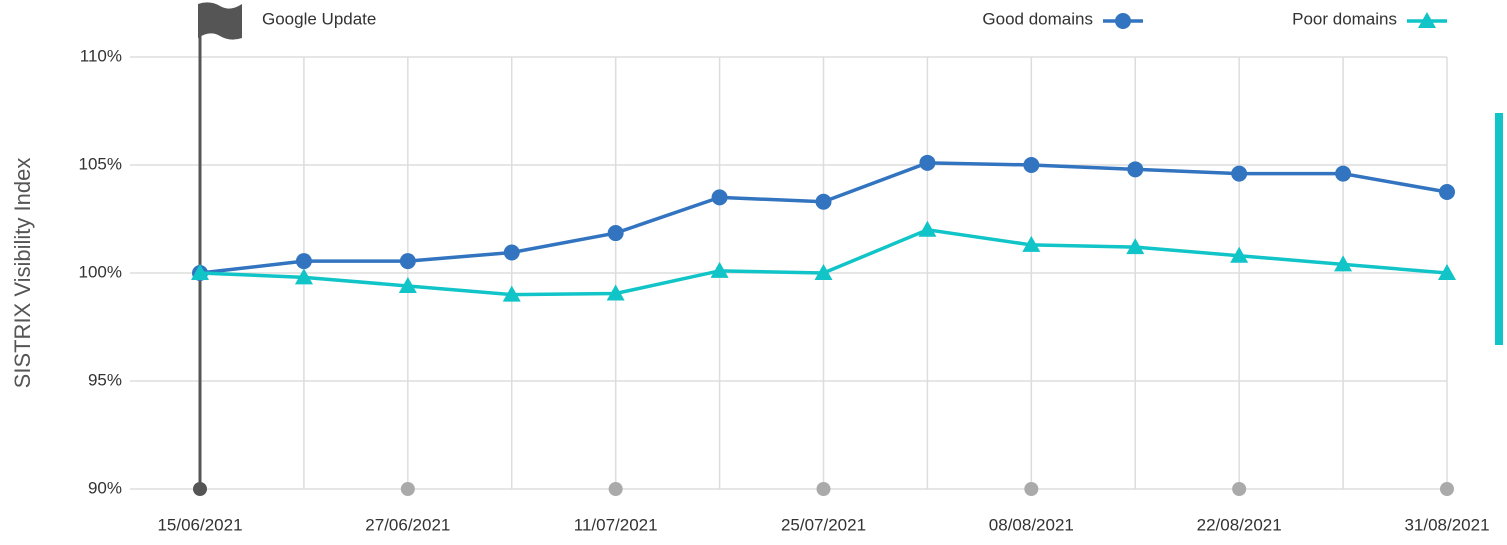 This screenshot has width=1507, height=545. Describe the element at coordinates (22, 273) in the screenshot. I see `y-axis-label: SISTRIX Visibility Index` at that location.